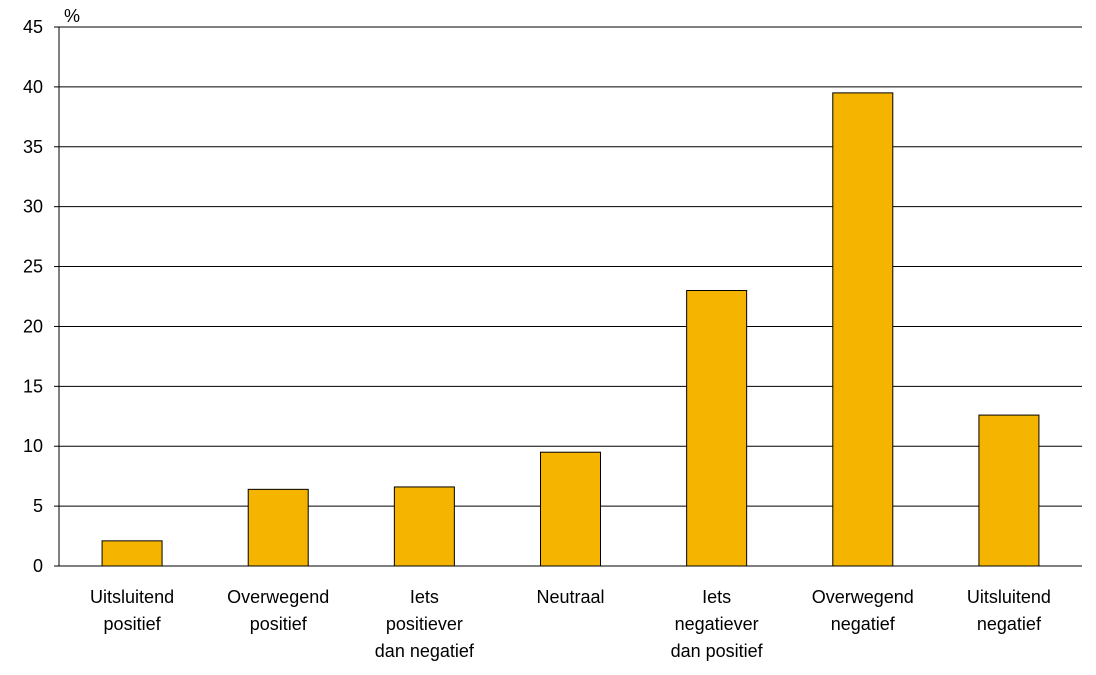  I want to click on x-tick-label-line: positiever, so click(424, 624).